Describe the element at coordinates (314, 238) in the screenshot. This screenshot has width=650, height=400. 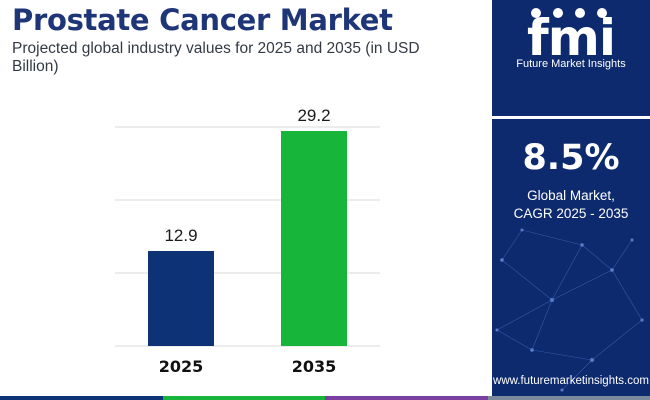
I see `bar-2035` at that location.